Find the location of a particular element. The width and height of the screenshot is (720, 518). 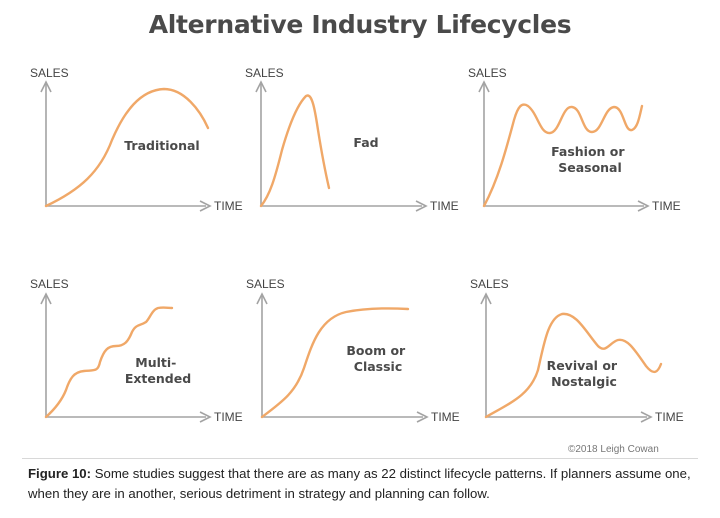

panel-boom-classic: SALES TIME Boom or Classic is located at coordinates (353, 350).